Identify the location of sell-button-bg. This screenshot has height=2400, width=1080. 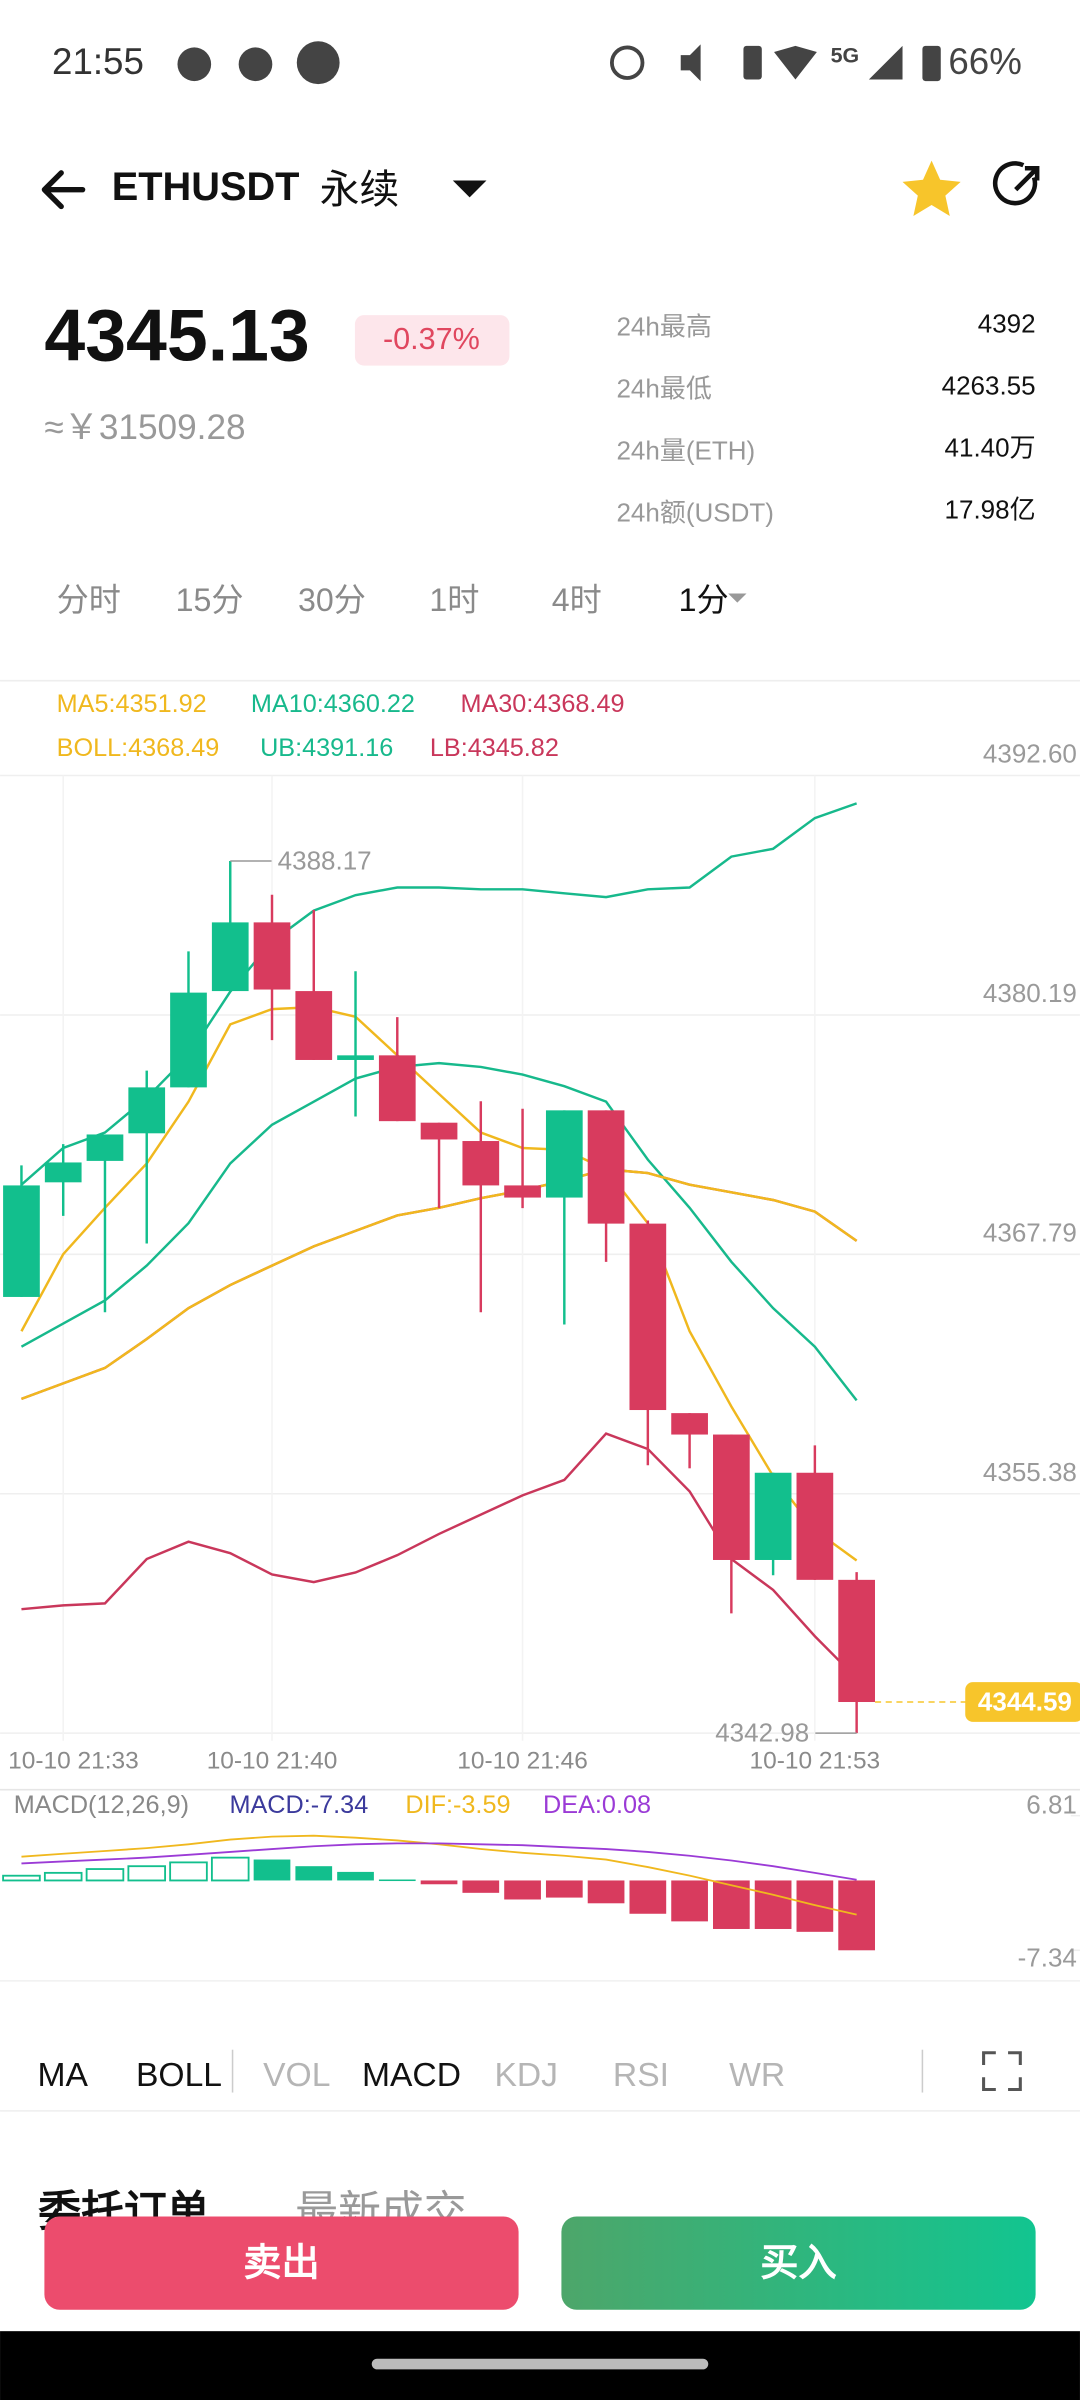
(281, 2263).